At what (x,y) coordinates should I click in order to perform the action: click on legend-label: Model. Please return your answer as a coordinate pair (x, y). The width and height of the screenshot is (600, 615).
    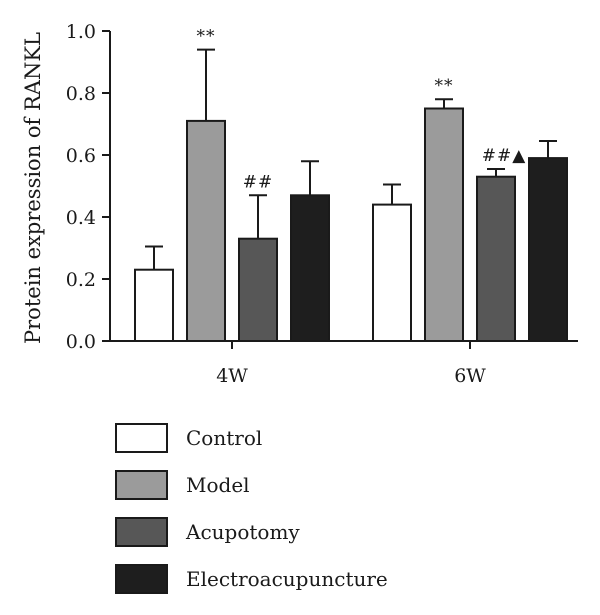
    Looking at the image, I should click on (218, 485).